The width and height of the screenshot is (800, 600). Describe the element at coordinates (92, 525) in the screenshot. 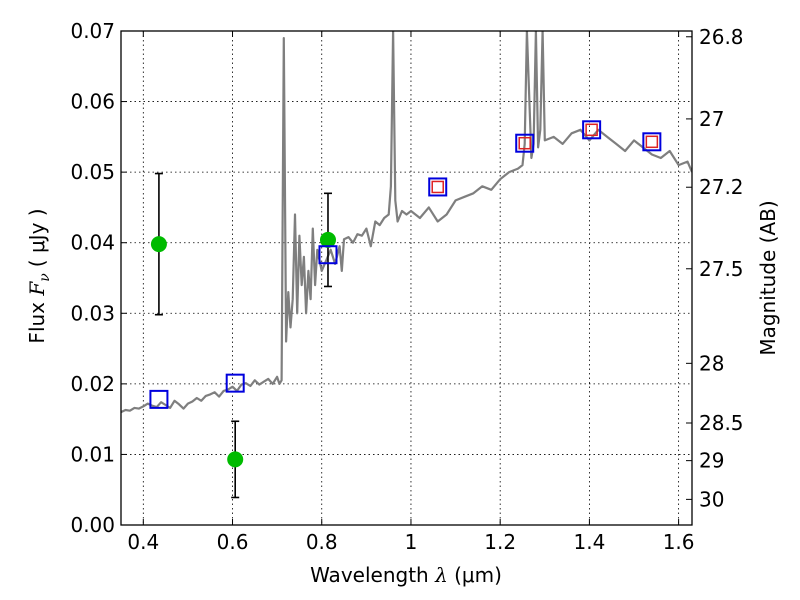

I see `y-tick-label: 0.00` at that location.